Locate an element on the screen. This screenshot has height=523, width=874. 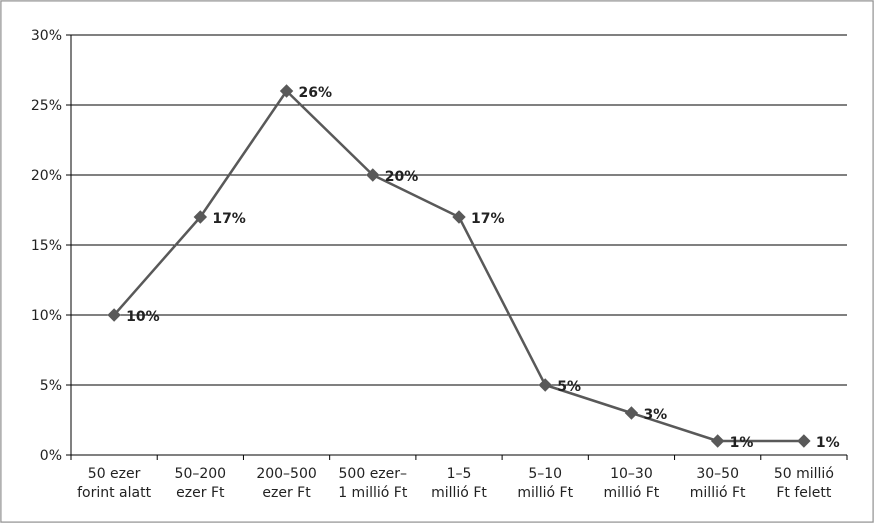
y-tick-labels: 0% 5% 10% 15% 20% 25% 30% is located at coordinates (46, 246).